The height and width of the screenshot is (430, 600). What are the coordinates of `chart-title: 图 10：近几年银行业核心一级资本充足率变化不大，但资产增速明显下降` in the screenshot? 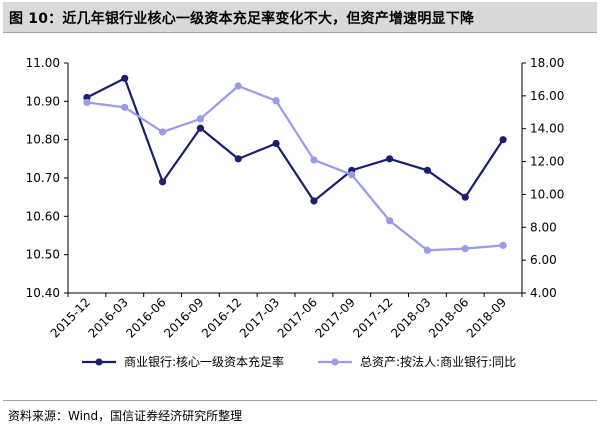 It's located at (242, 19).